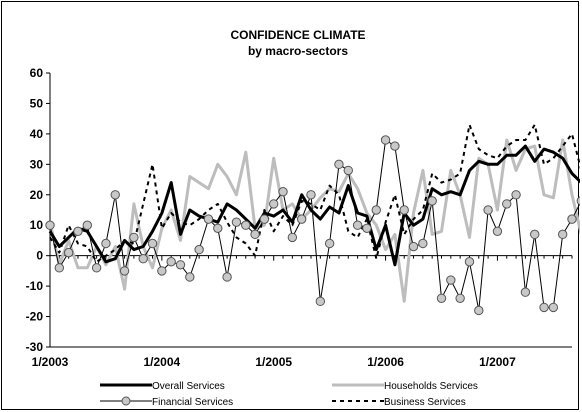 The width and height of the screenshot is (582, 412). Describe the element at coordinates (431, 386) in the screenshot. I see `legend-label: Households Services` at that location.